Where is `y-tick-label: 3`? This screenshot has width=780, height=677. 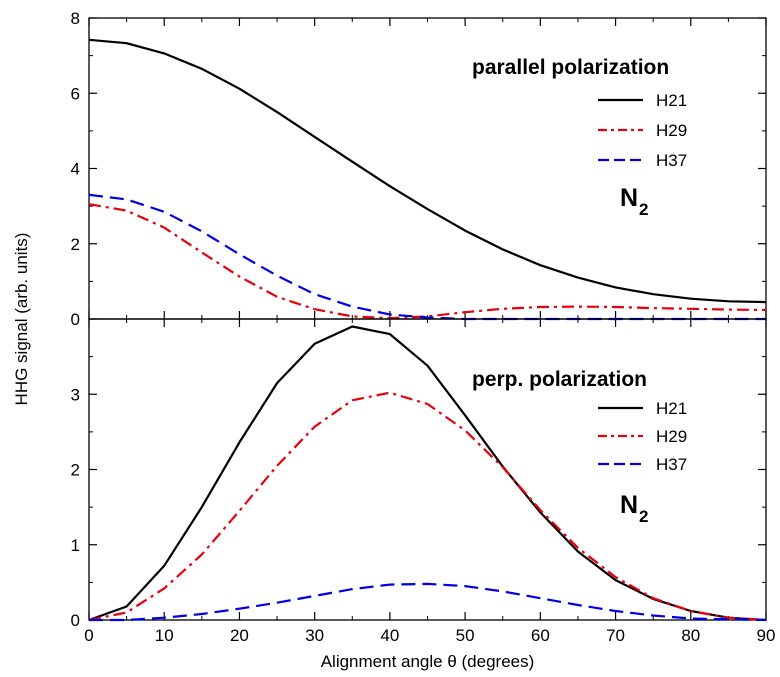
y-tick-label: 3 is located at coordinates (75, 394).